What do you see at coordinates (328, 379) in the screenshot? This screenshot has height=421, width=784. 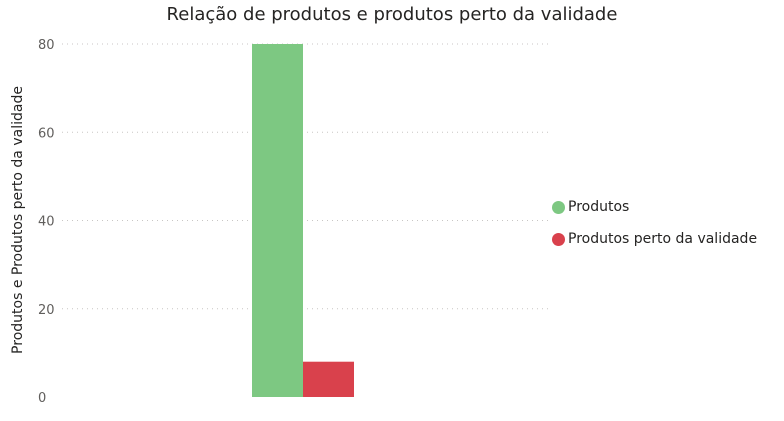 I see `bar-produtos-perto-da-validade` at bounding box center [328, 379].